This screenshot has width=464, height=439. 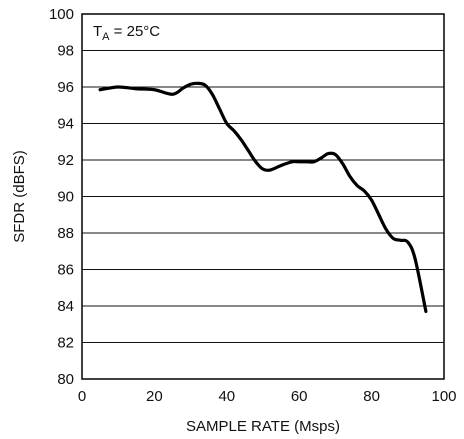 I want to click on annotation-subscript: A, so click(x=106, y=37).